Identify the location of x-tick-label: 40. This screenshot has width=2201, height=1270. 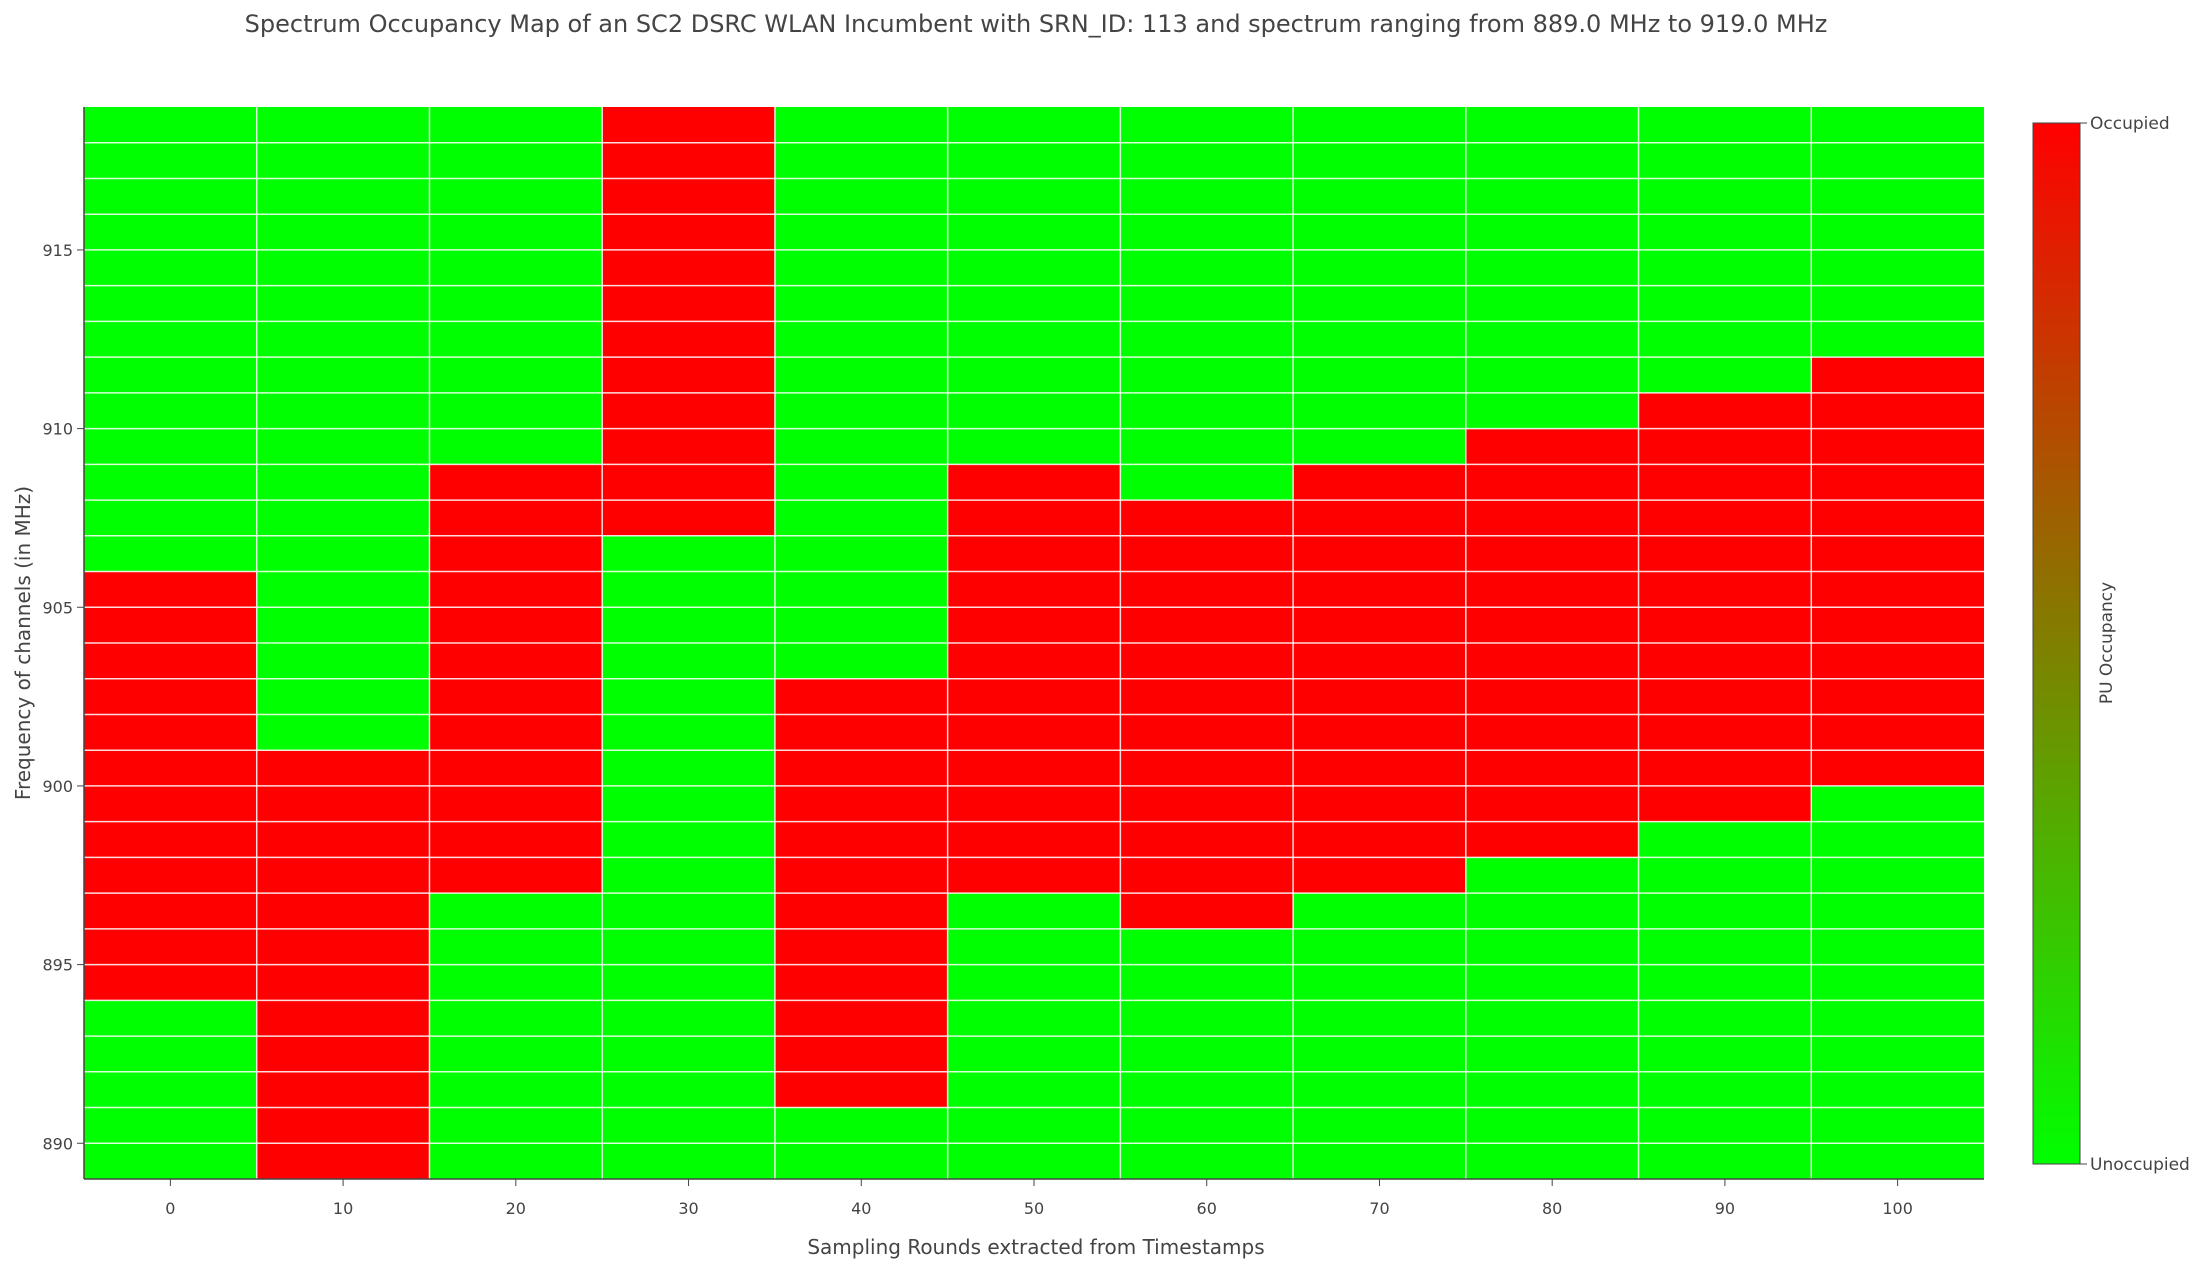
(861, 1208).